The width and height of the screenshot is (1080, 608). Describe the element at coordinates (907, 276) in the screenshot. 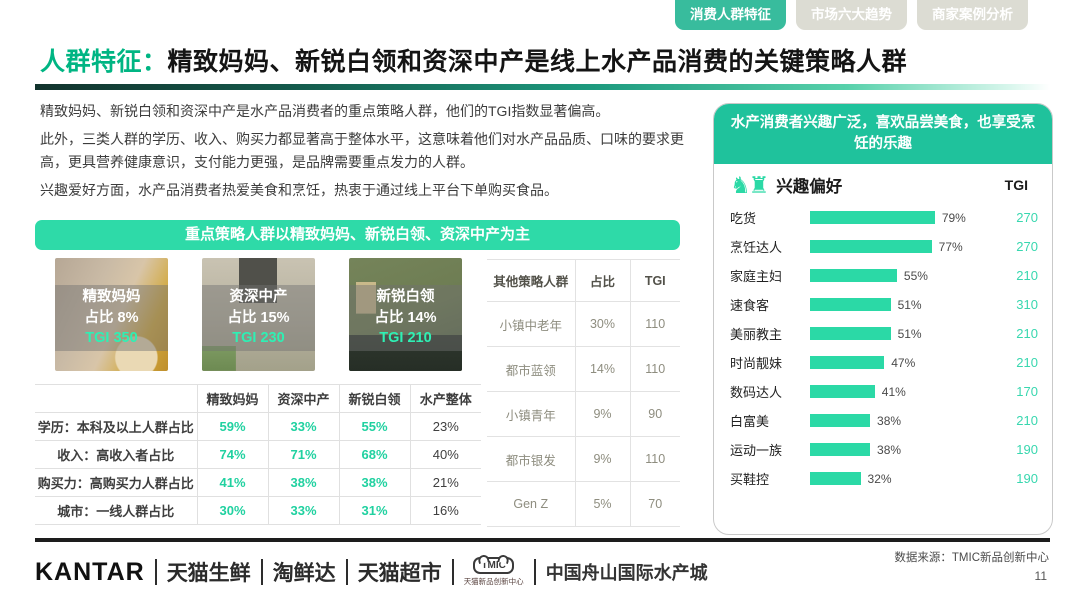

I see `interest-bar-track: 55%` at that location.